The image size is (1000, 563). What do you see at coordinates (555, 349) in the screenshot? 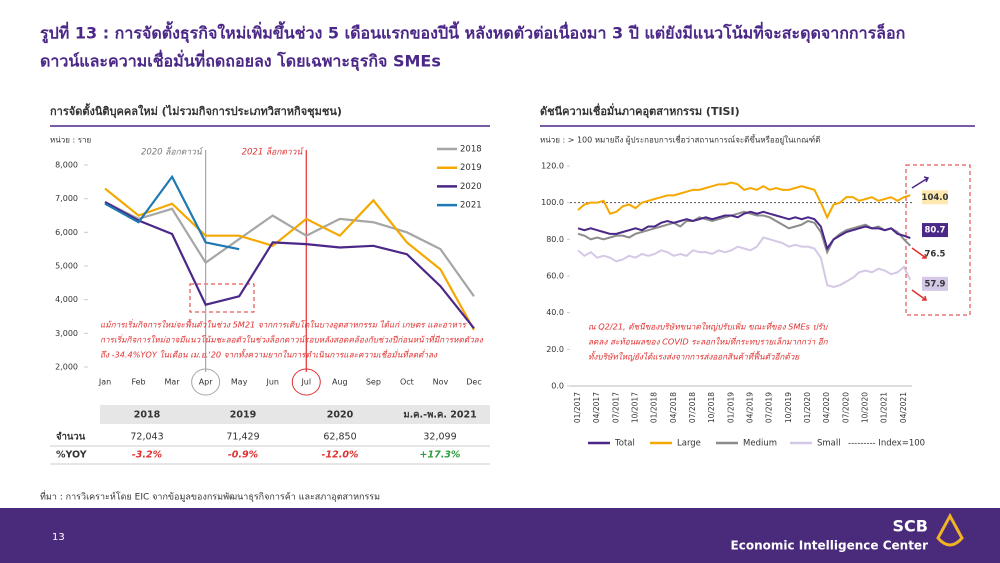
I see `y-tick-label: 20.0` at bounding box center [555, 349].